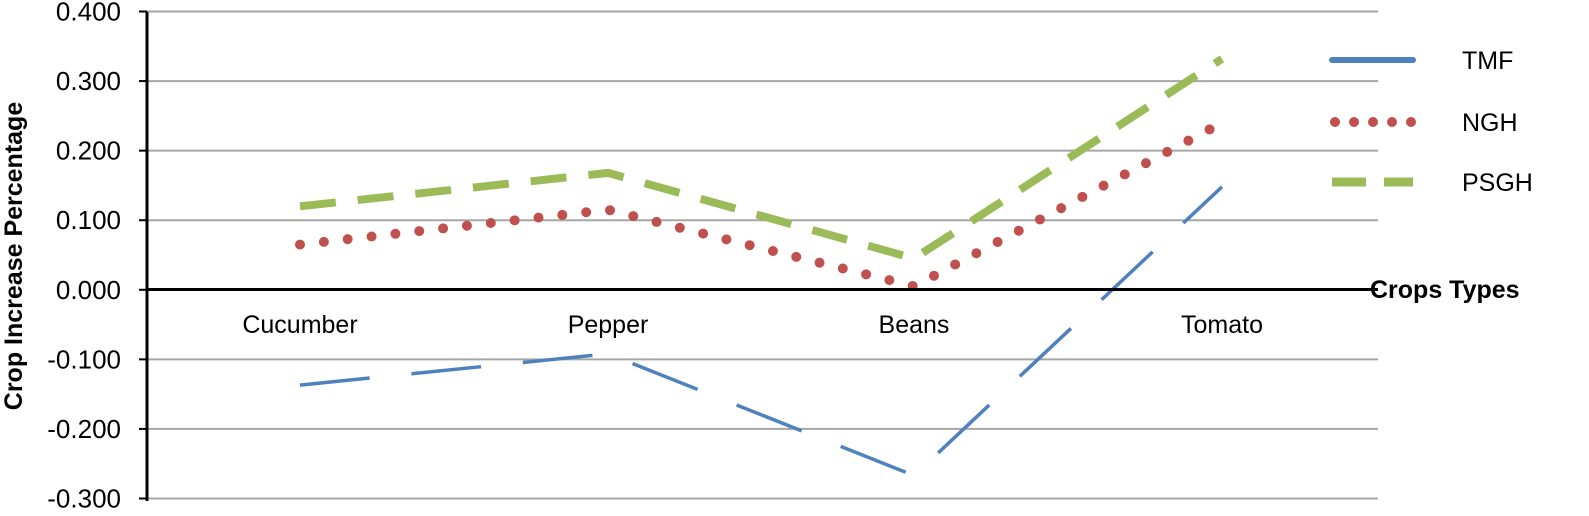 The height and width of the screenshot is (516, 1589). Describe the element at coordinates (1487, 61) in the screenshot. I see `legend-label-tmf: TMF` at that location.